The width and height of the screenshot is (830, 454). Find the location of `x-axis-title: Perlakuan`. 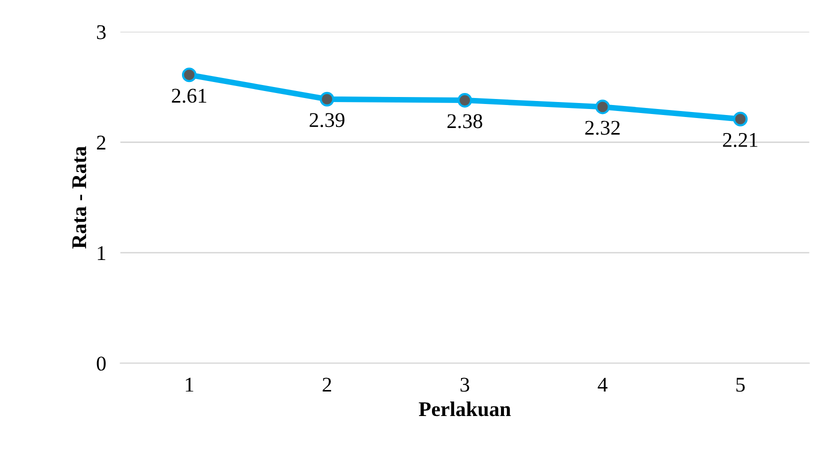

x-axis-title: Perlakuan is located at coordinates (464, 409).